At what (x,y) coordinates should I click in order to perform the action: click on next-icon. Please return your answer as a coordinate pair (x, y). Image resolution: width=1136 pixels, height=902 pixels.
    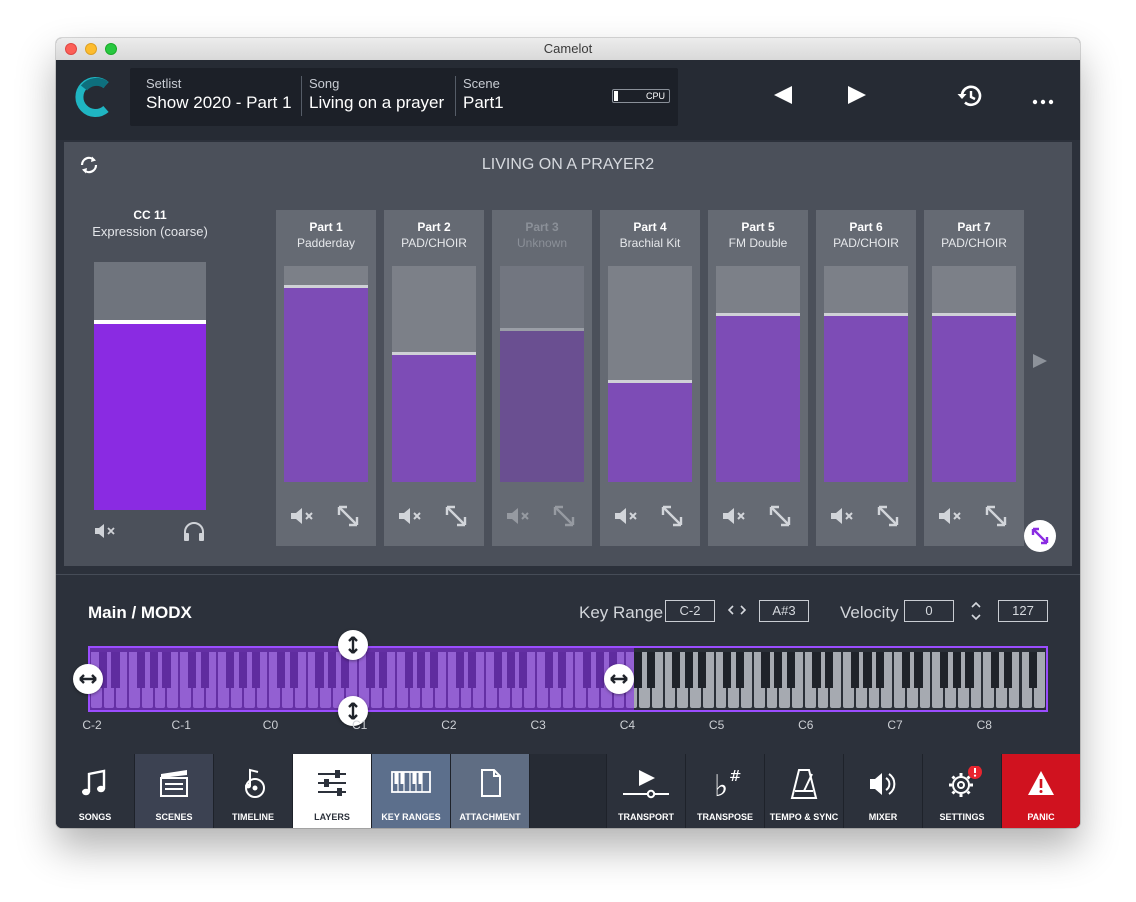
    Looking at the image, I should click on (857, 97).